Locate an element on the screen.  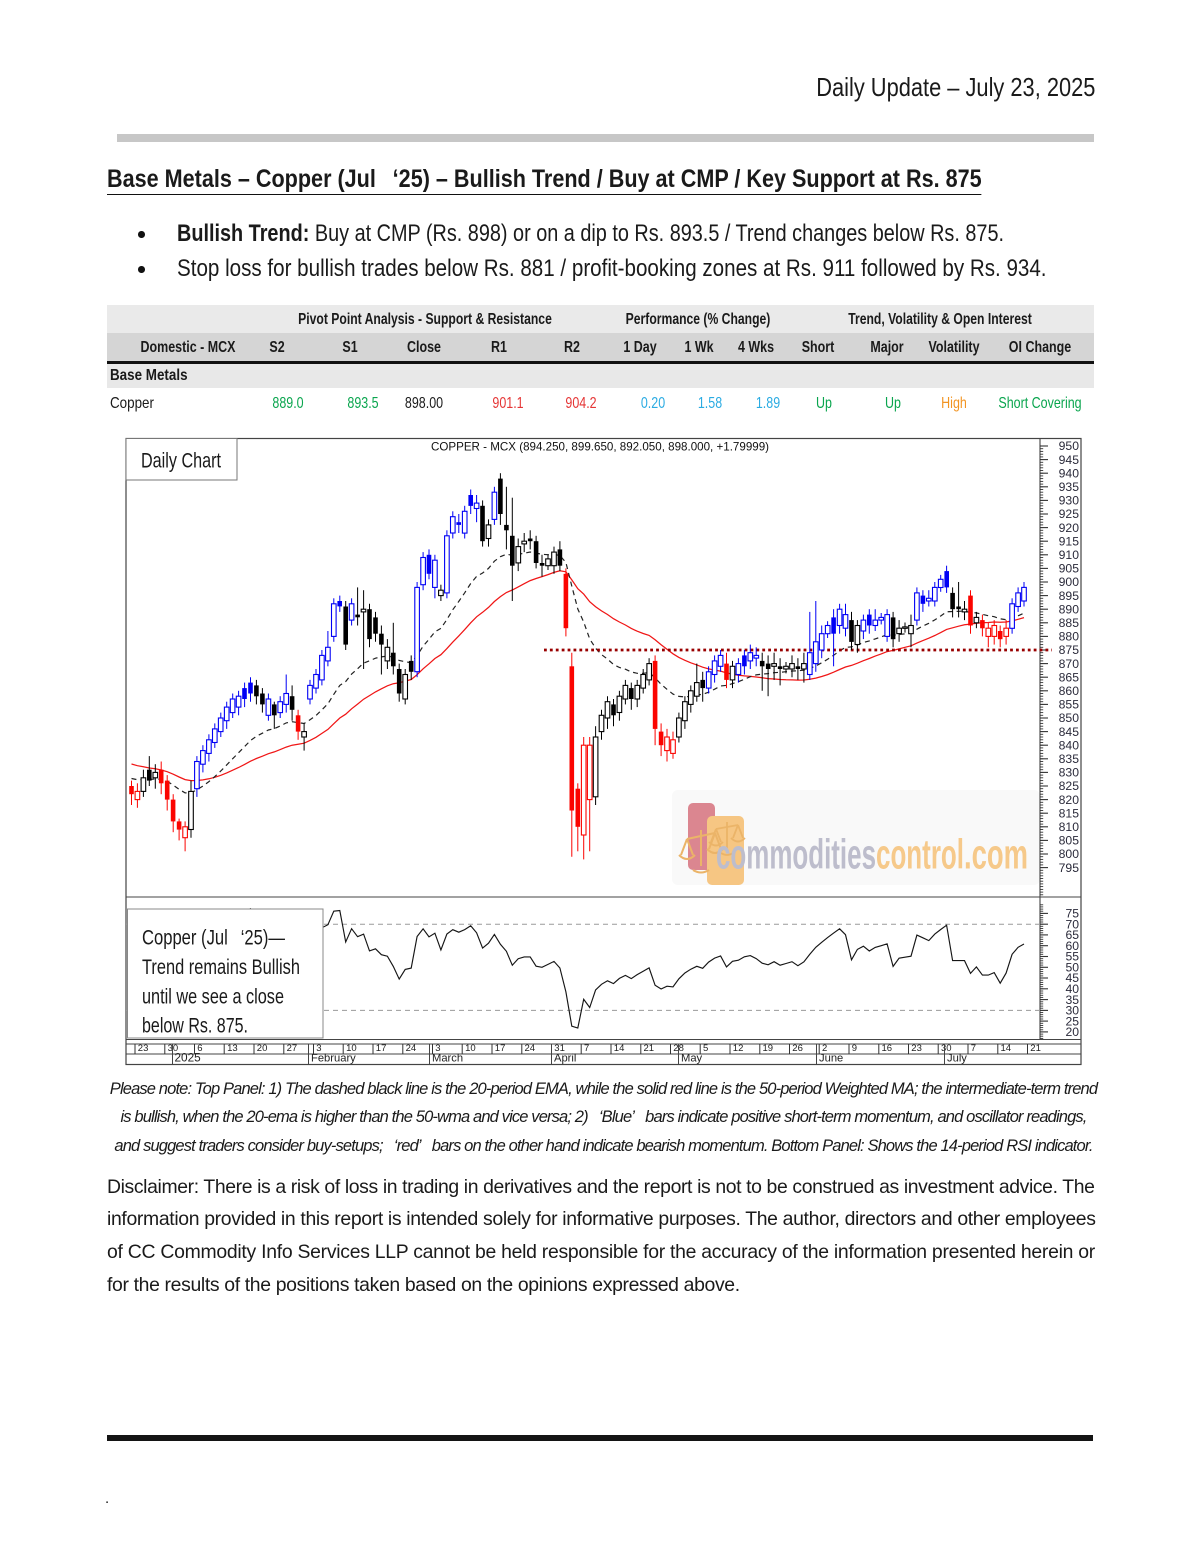
svg-text: 800 is located at coordinates (1069, 854).